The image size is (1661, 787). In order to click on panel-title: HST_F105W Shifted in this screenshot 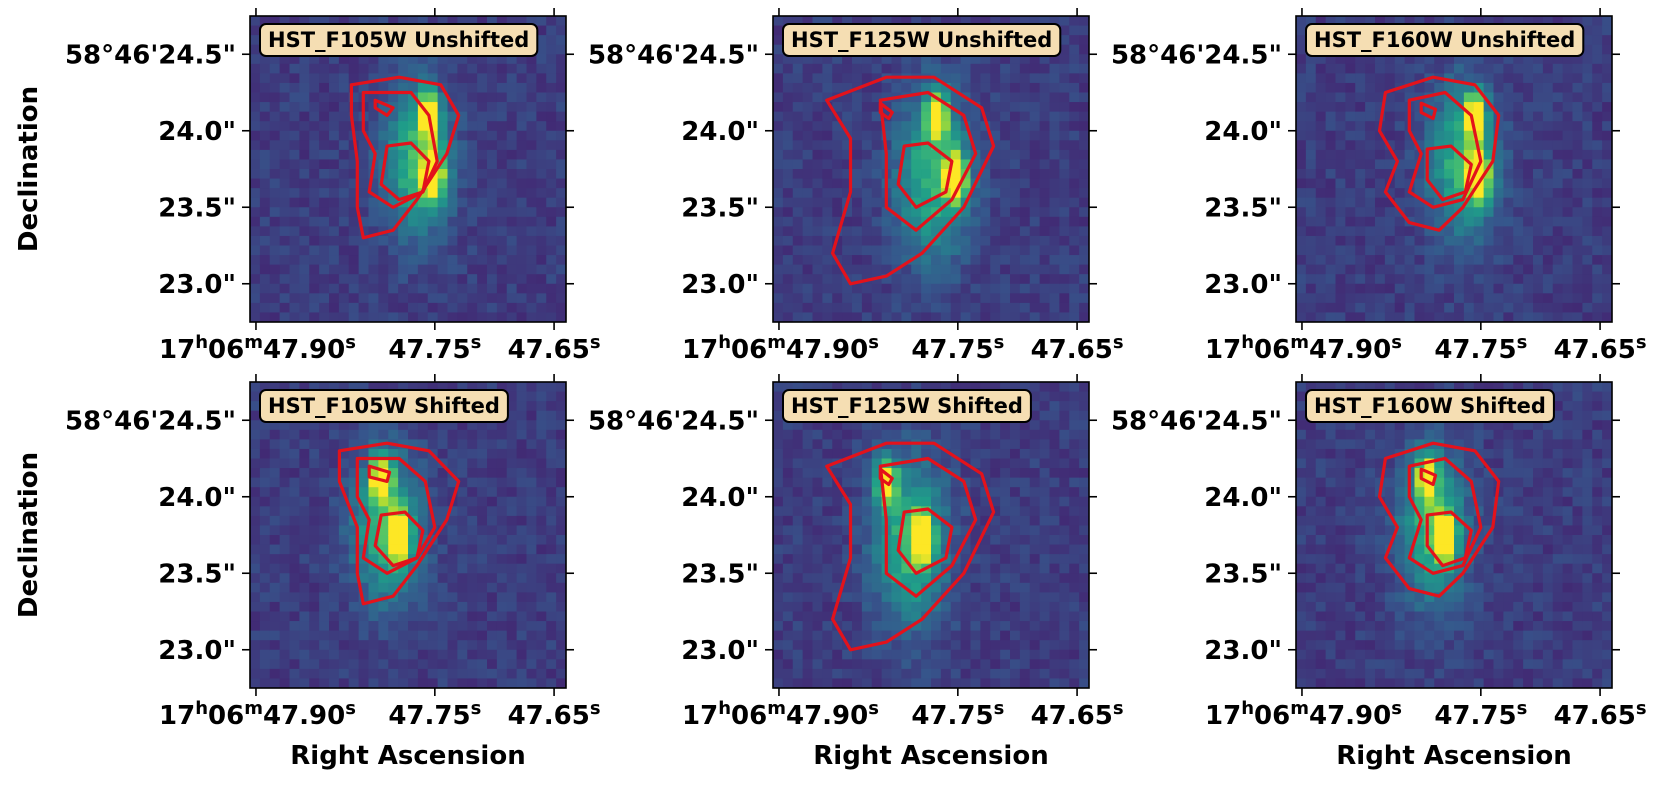, I will do `click(384, 406)`.